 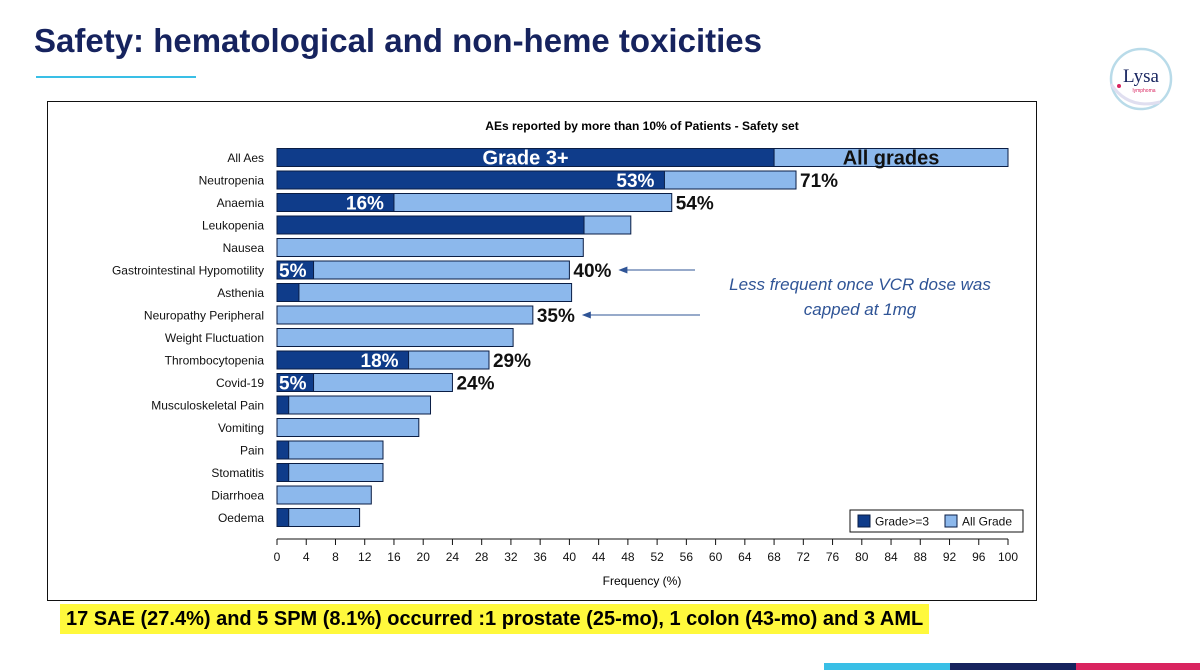 I want to click on end-label-thrombocytopenia: 29%, so click(x=512, y=361).